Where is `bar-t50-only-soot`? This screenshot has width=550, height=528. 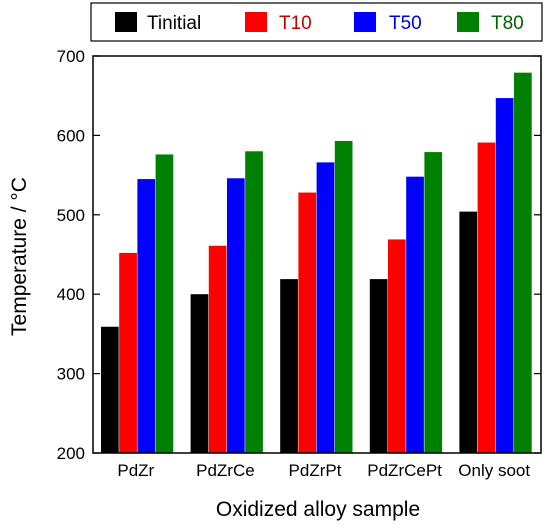 bar-t50-only-soot is located at coordinates (504, 275).